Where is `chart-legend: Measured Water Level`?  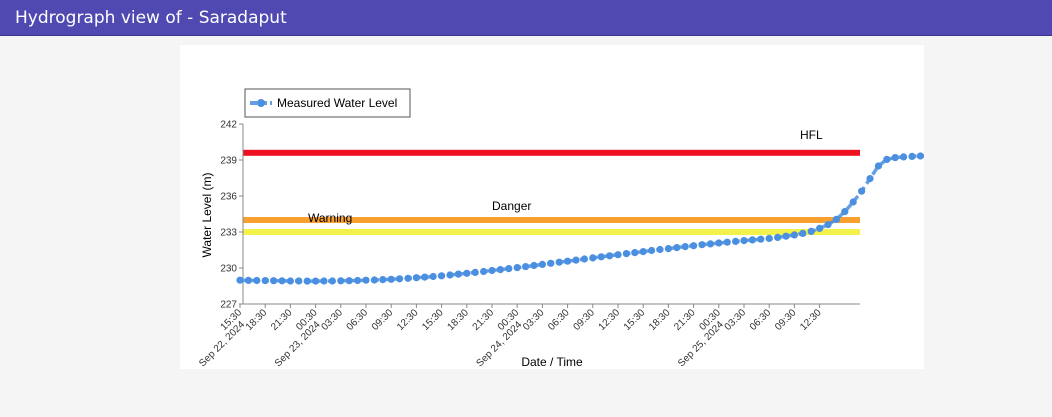 chart-legend: Measured Water Level is located at coordinates (327, 103).